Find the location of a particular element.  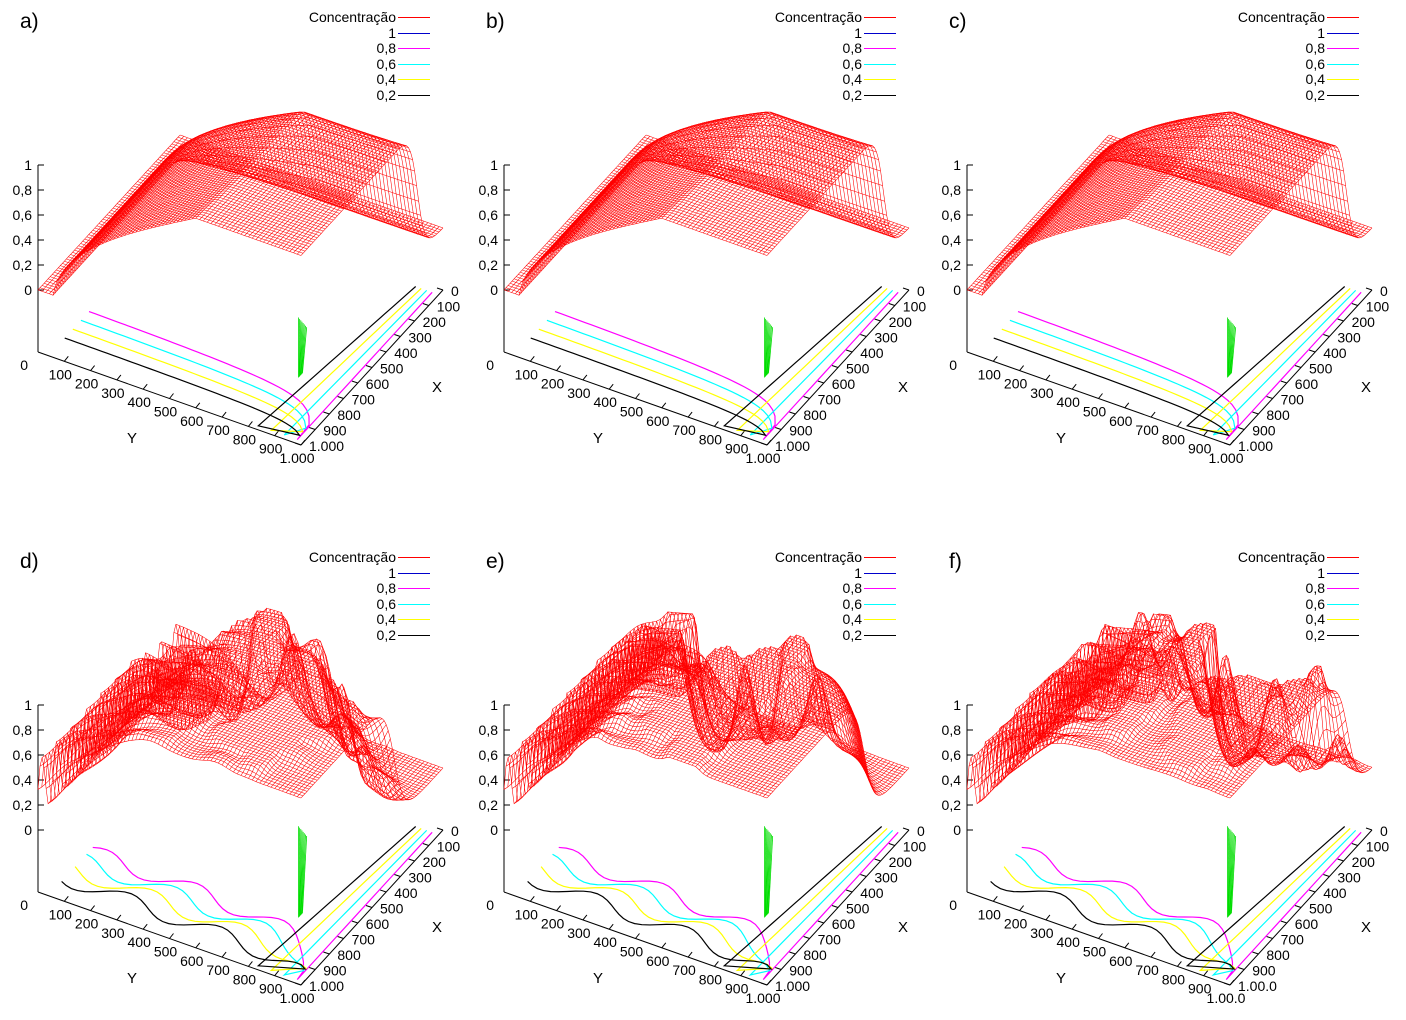

x-tick-label: 300 is located at coordinates (1349, 878).